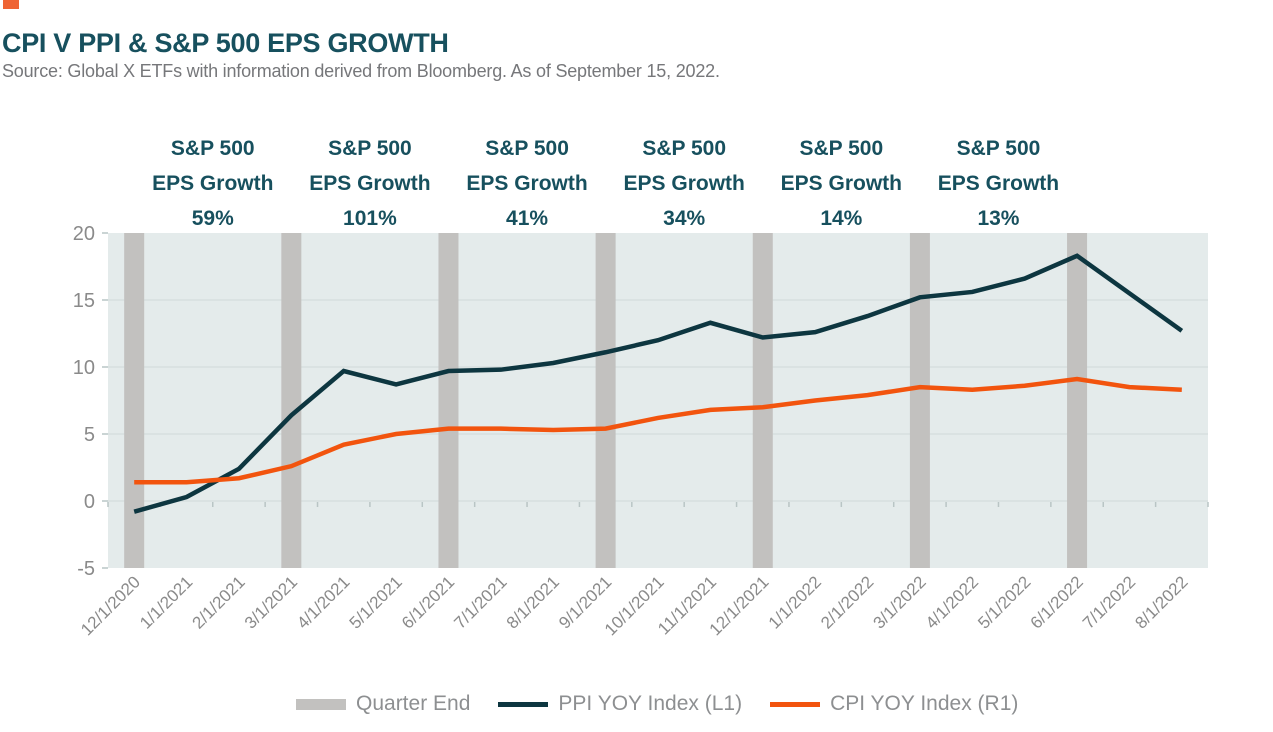 This screenshot has width=1273, height=732. I want to click on x-axis-label: 2/1/2021, so click(219, 602).